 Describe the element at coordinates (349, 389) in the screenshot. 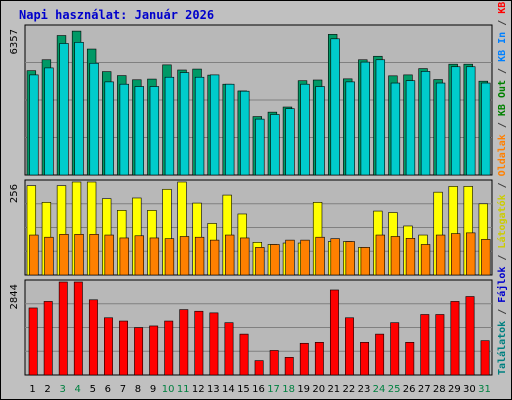

I see `x-tick-label: 22` at that location.